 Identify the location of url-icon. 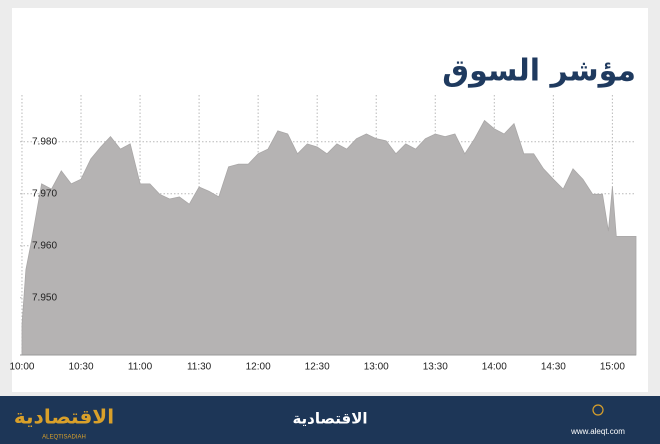
(598, 410).